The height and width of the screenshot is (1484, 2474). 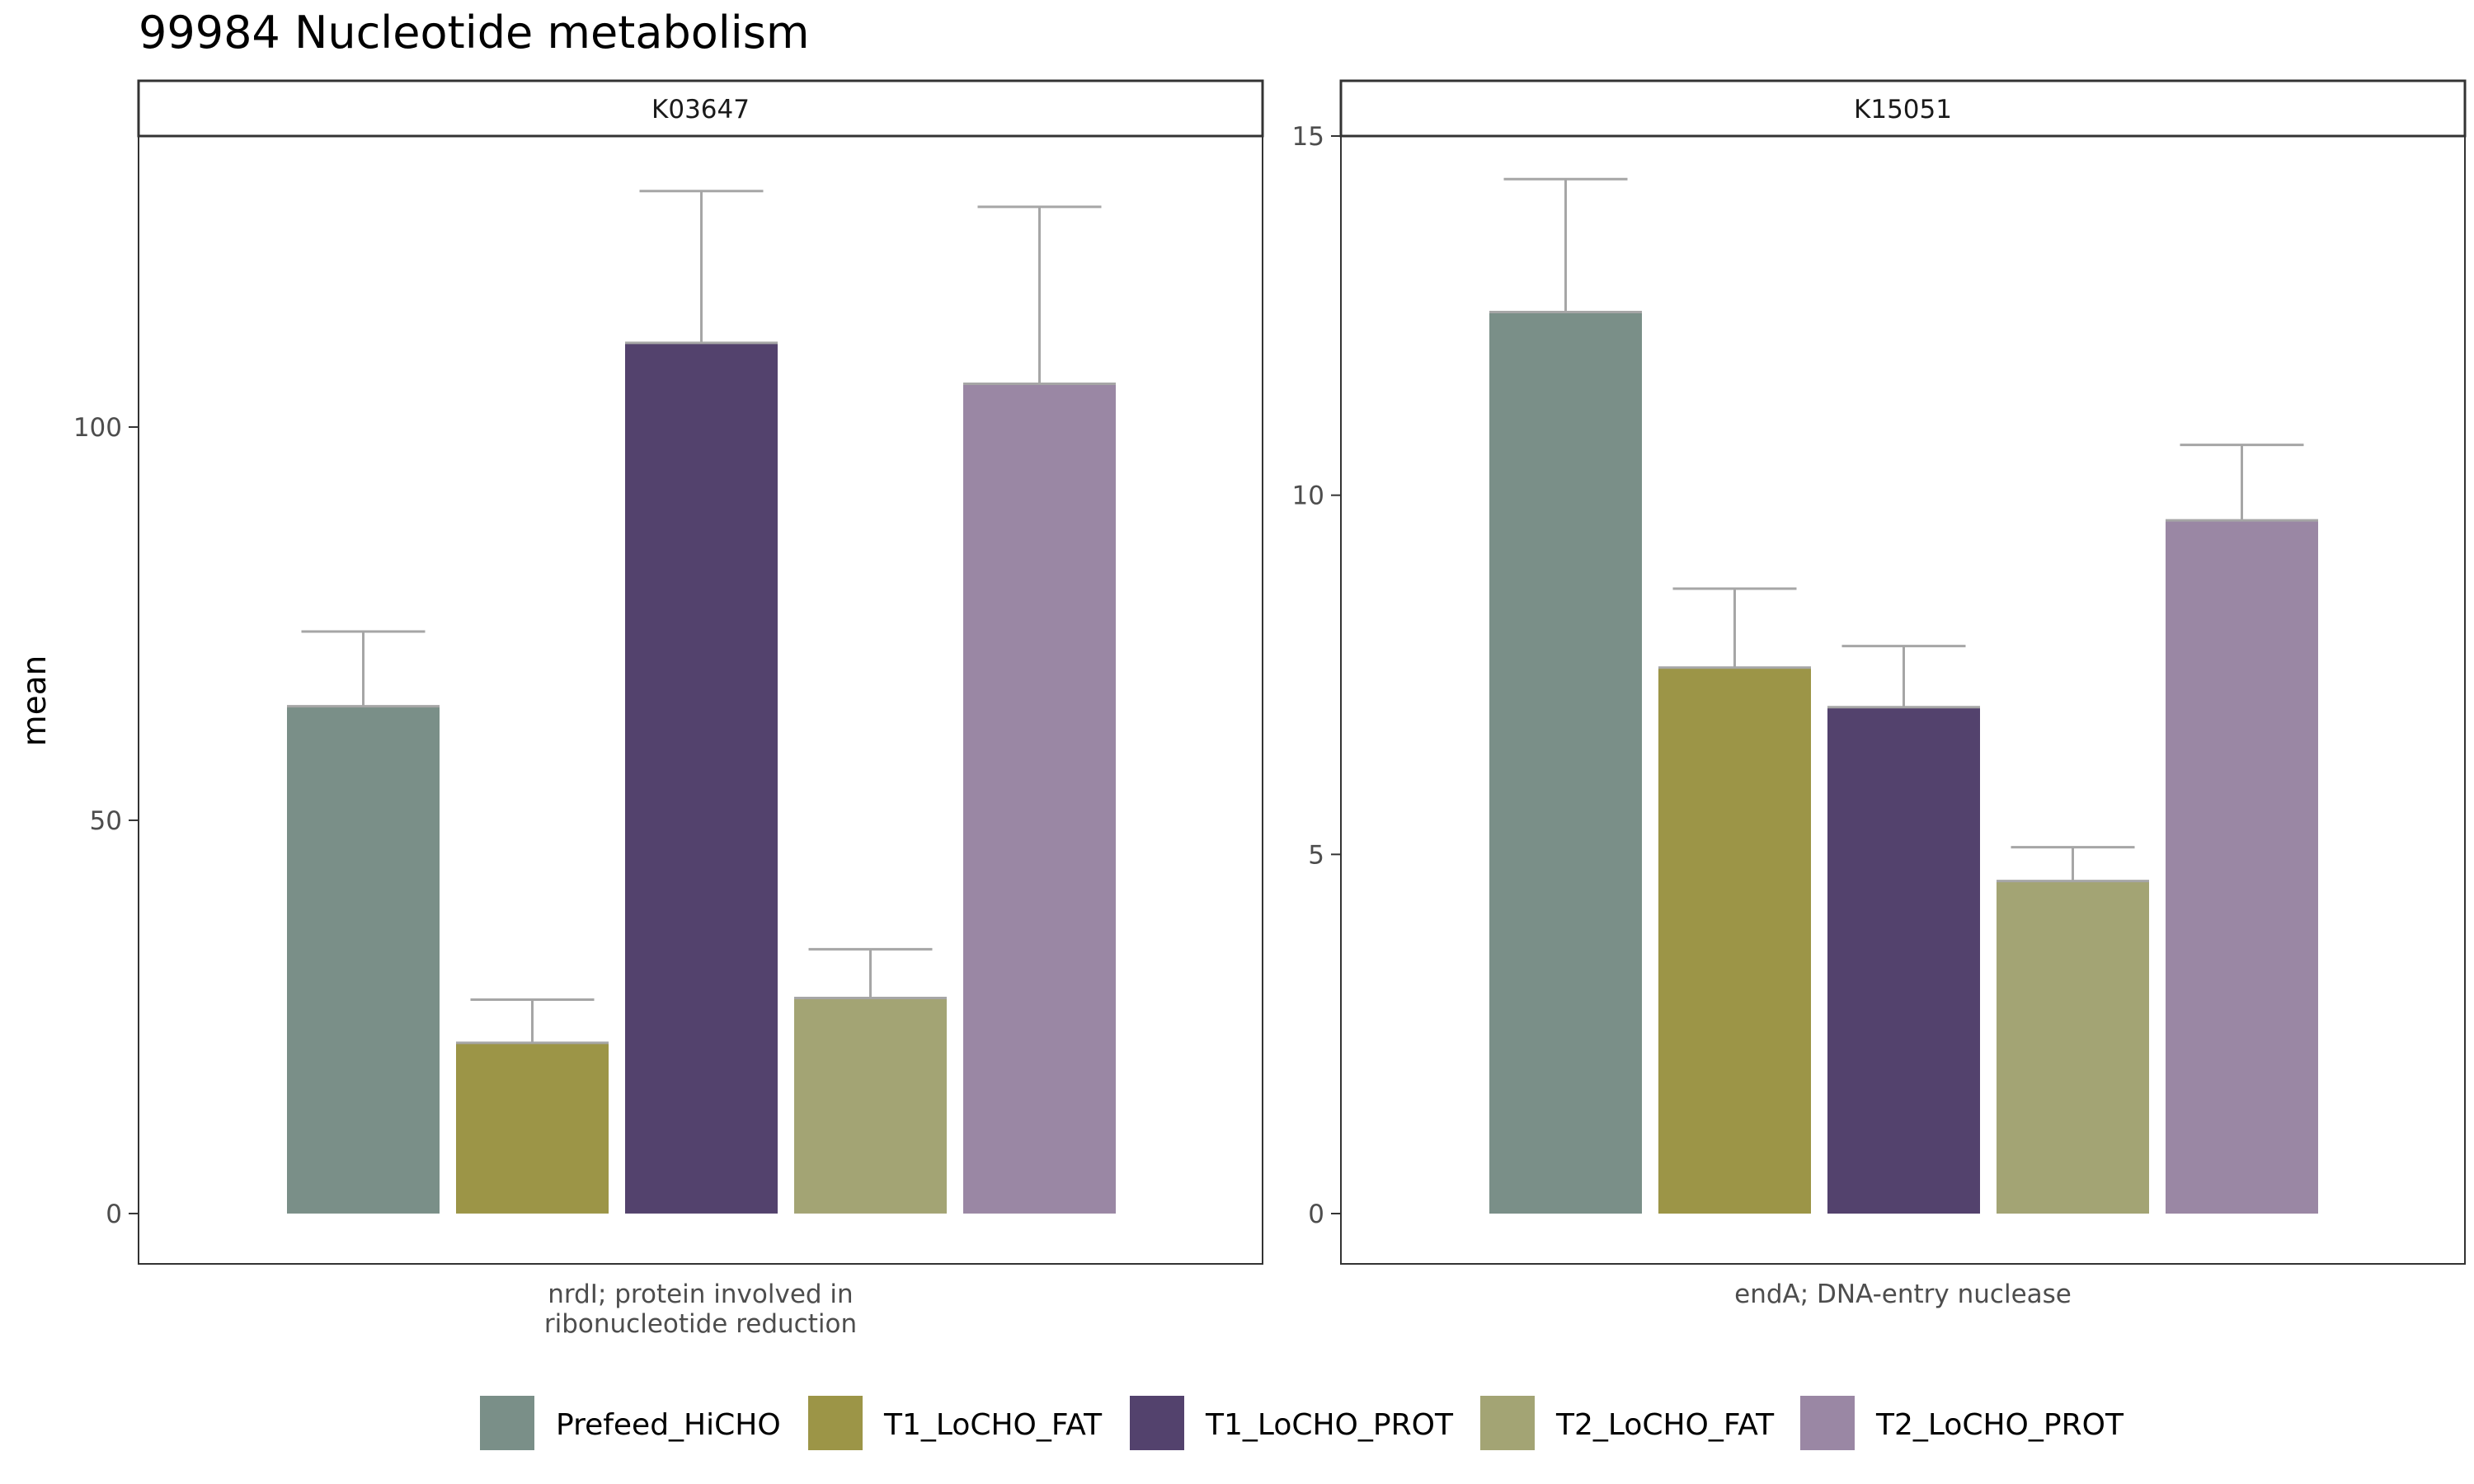 I want to click on legend-item-Prefeed_HiCHO: Prefeed_HiCHO, so click(x=630, y=1423).